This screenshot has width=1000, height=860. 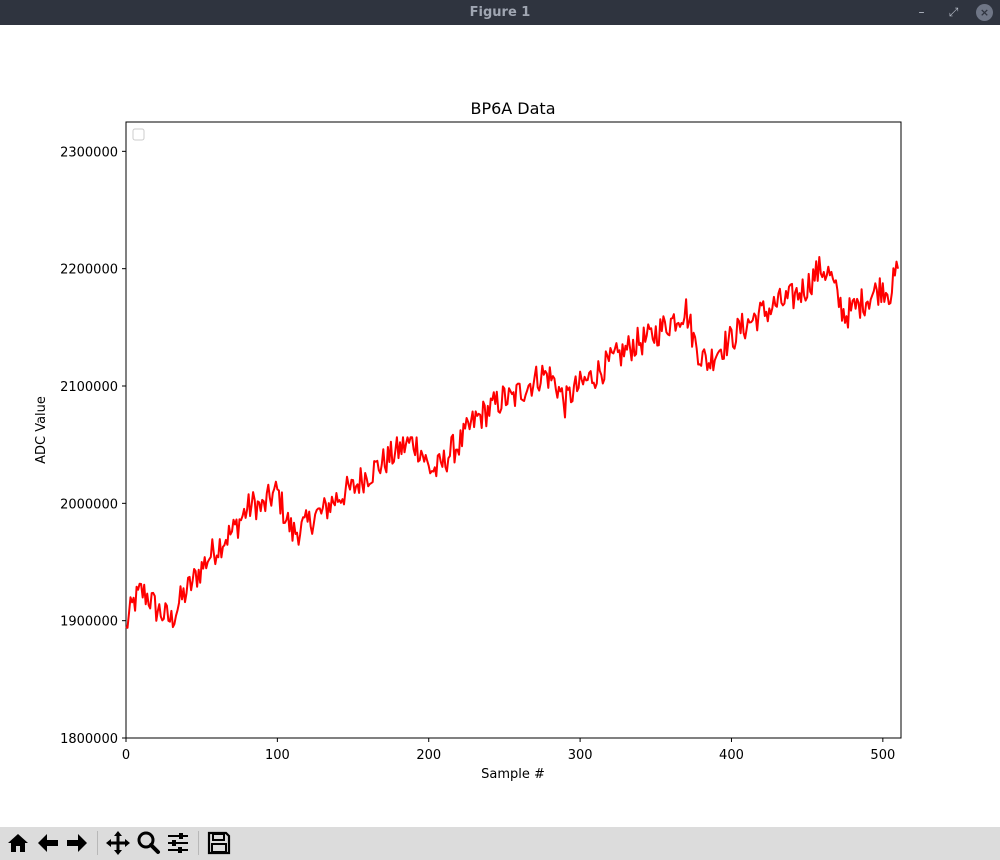 What do you see at coordinates (580, 755) in the screenshot?
I see `x-tick-label: 300` at bounding box center [580, 755].